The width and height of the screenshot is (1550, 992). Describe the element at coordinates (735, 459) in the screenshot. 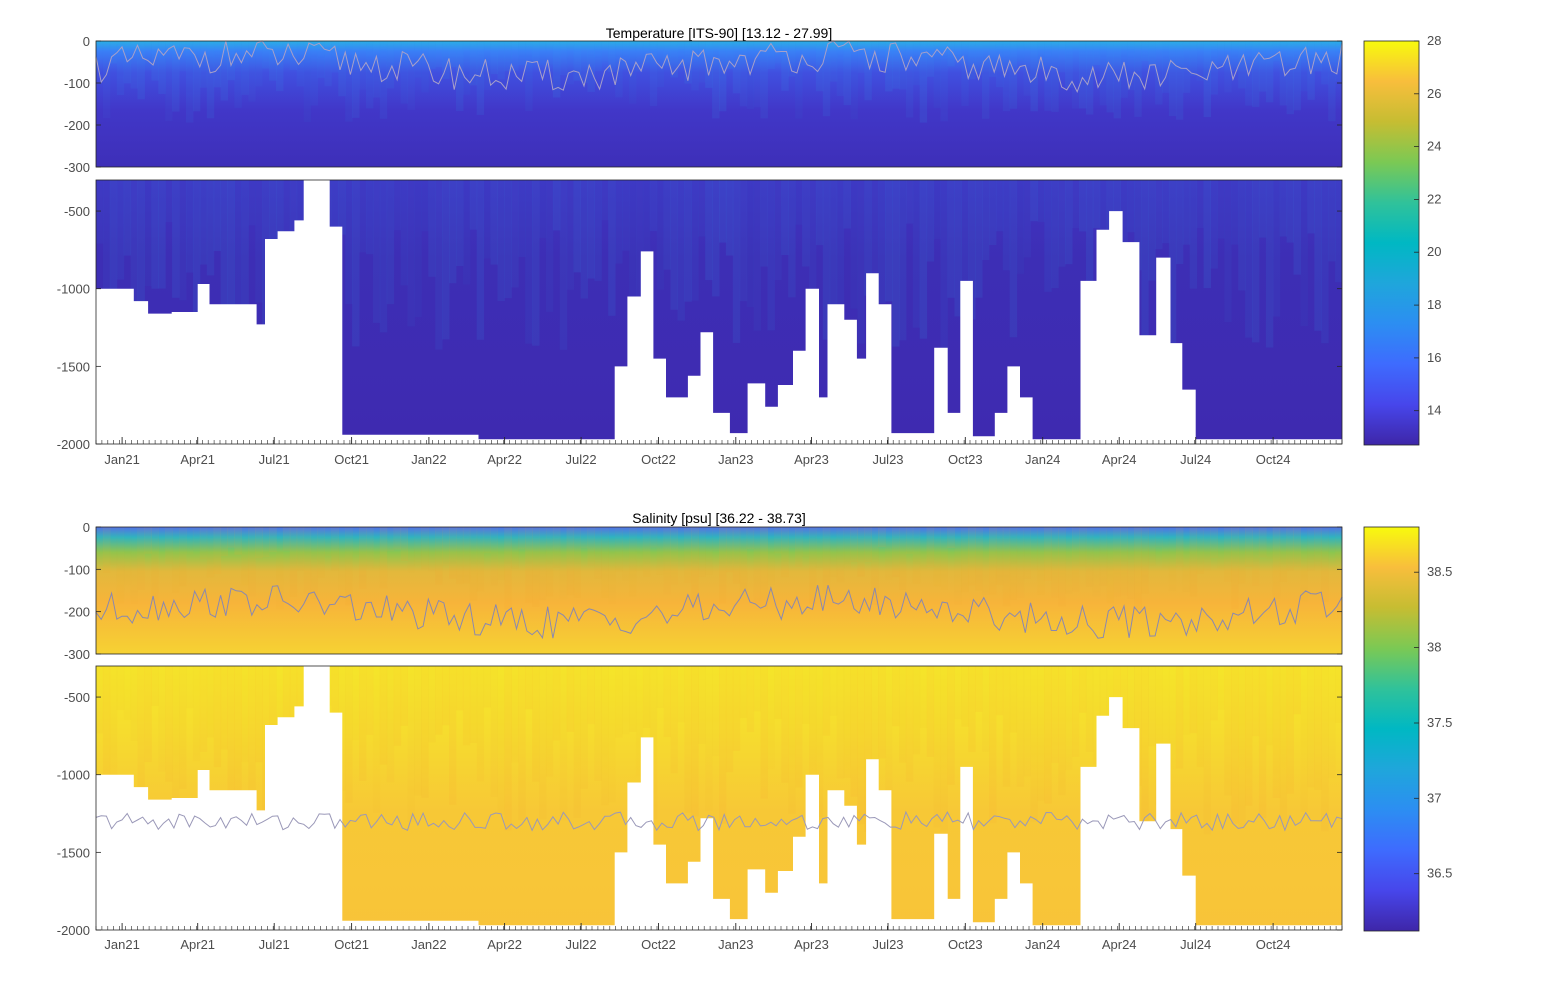

I see `x-tick-label: Jan23` at that location.